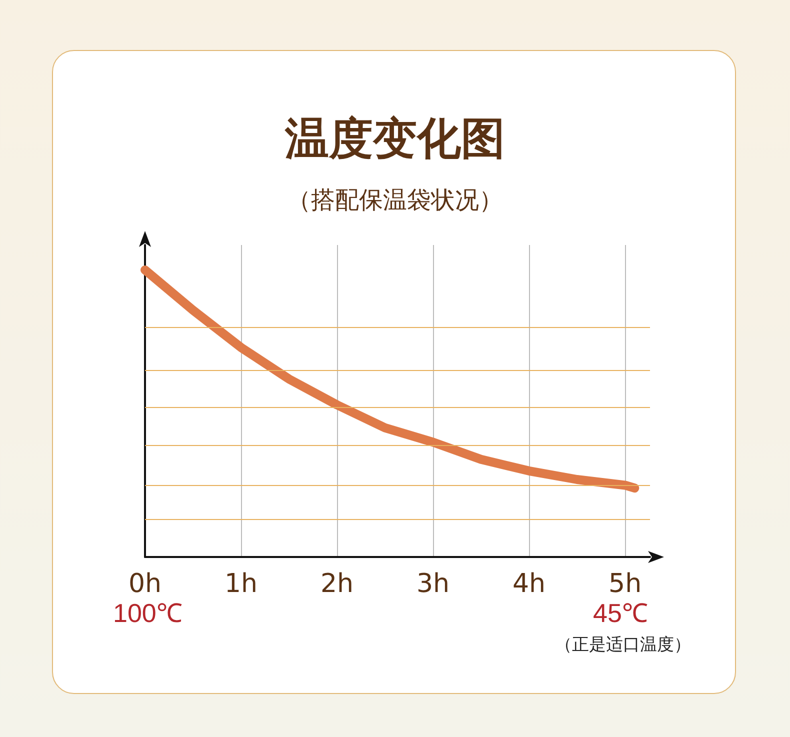  Describe the element at coordinates (433, 584) in the screenshot. I see `x-tick-label: 3h` at that location.